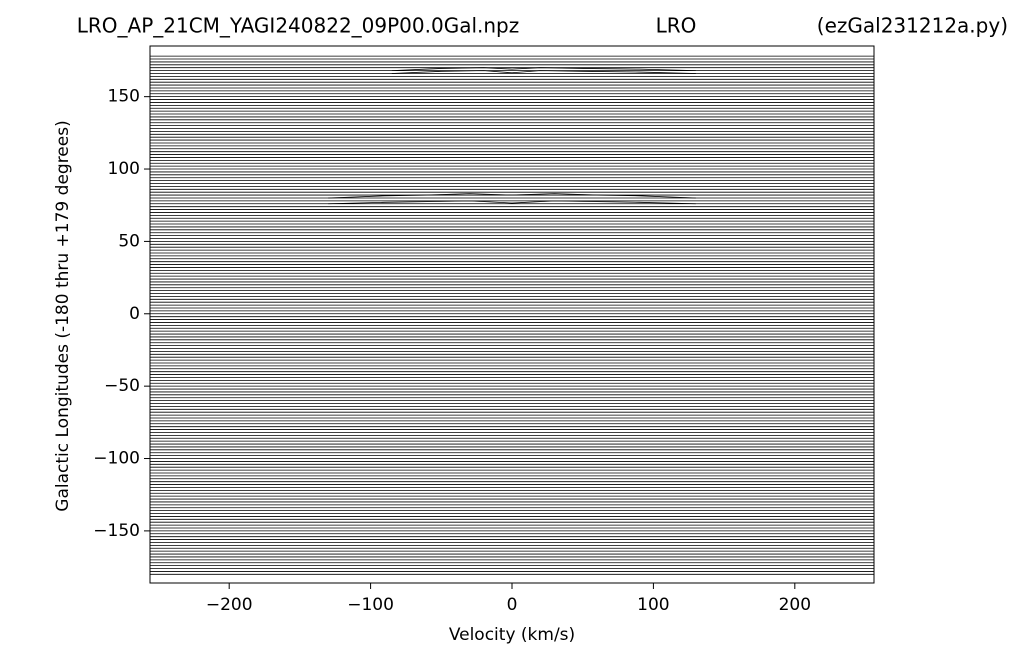 The height and width of the screenshot is (661, 1024). I want to click on x-tick-label: −200, so click(229, 605).